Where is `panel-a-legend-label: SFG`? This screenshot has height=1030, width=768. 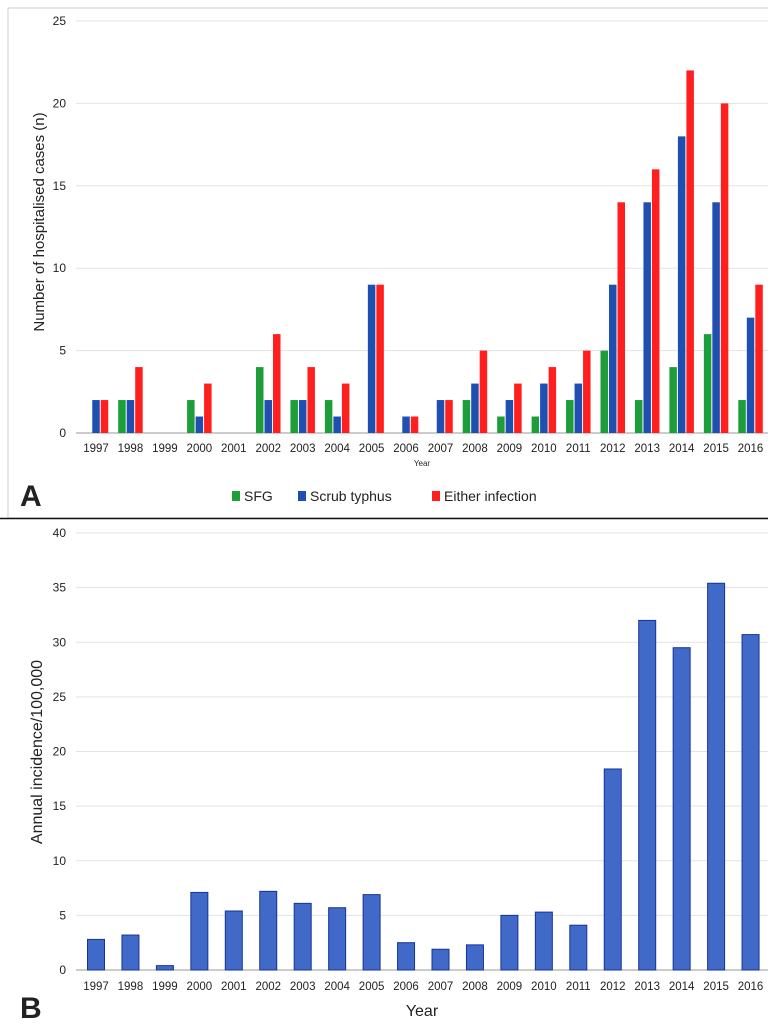
panel-a-legend-label: SFG is located at coordinates (258, 496).